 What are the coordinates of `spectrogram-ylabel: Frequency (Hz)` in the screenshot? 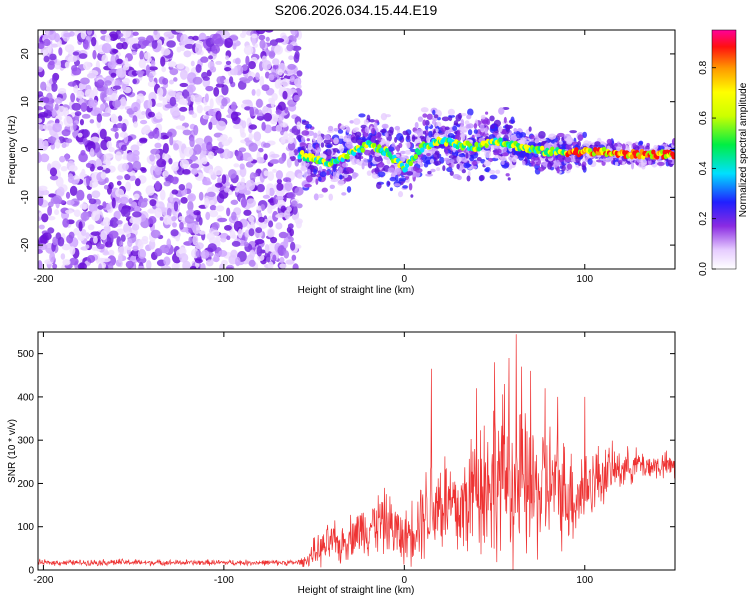 It's located at (12, 150).